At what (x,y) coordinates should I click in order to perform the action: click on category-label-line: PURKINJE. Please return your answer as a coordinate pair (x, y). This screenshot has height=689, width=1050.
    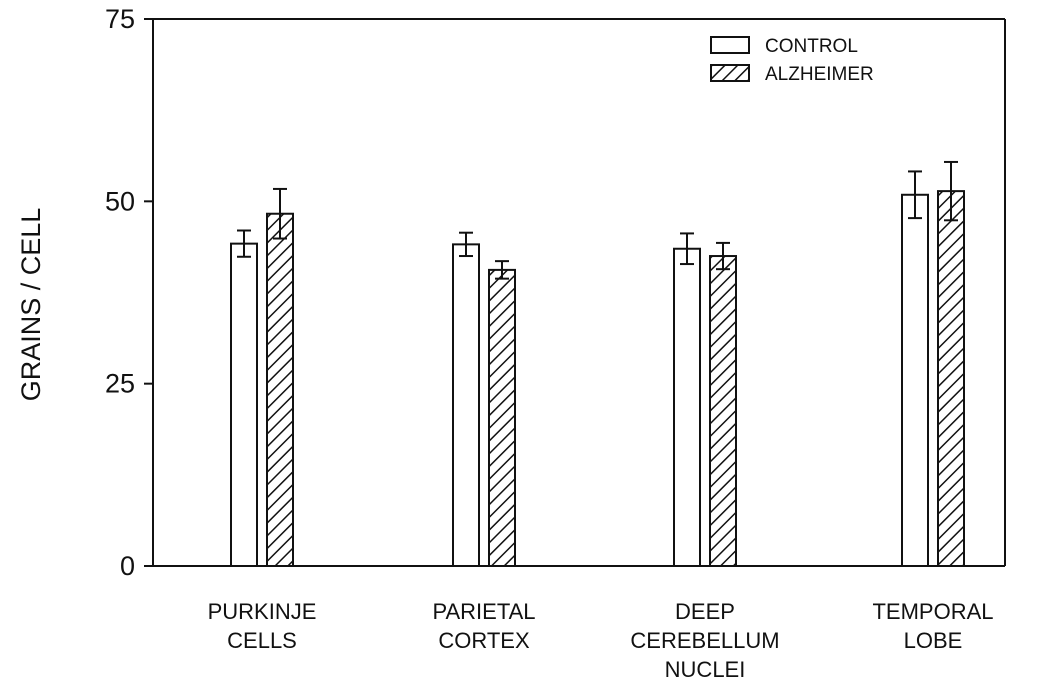
    Looking at the image, I should click on (262, 611).